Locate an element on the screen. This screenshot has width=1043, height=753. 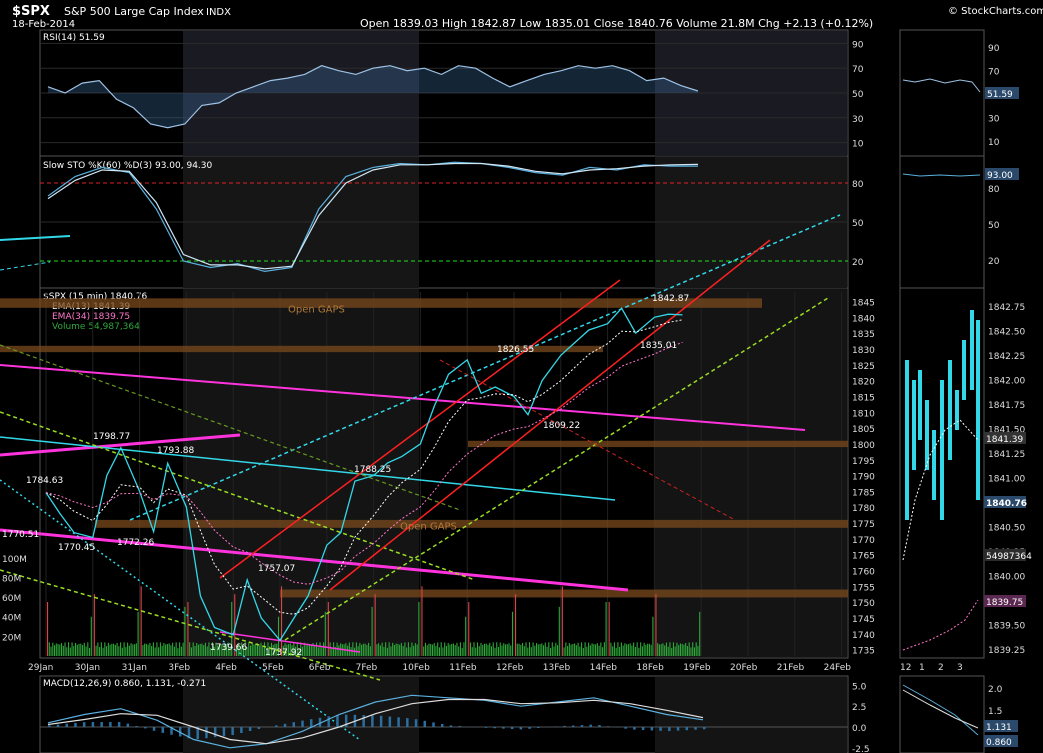
price-annotation: 1798.77 is located at coordinates (111, 437).